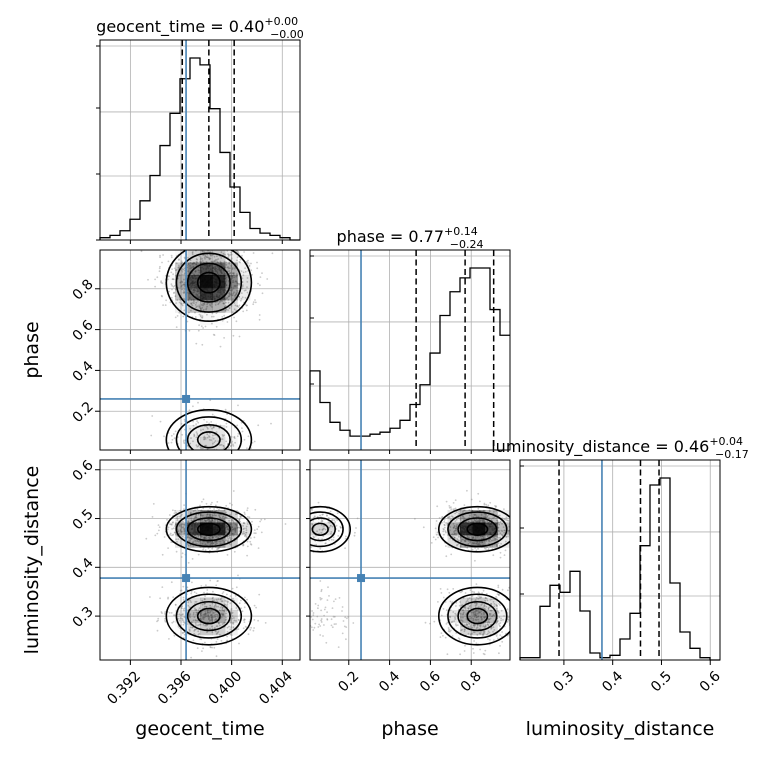 This screenshot has height=760, width=760. Describe the element at coordinates (619, 569) in the screenshot. I see `histogram-luminosity_distance` at that location.